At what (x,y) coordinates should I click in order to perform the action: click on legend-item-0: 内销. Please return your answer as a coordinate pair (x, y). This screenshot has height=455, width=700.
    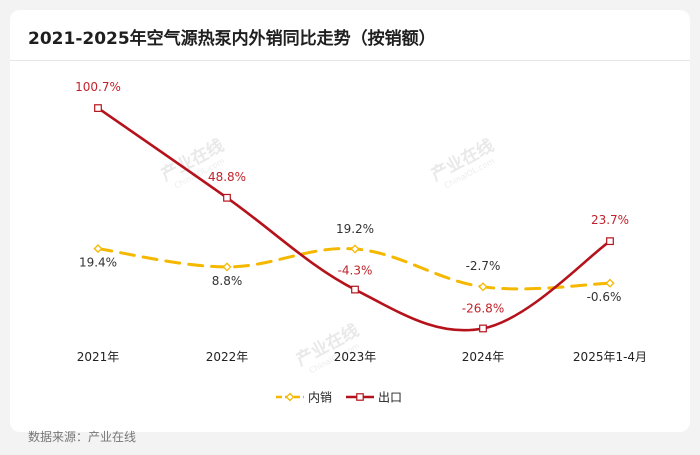
    Looking at the image, I should click on (304, 398).